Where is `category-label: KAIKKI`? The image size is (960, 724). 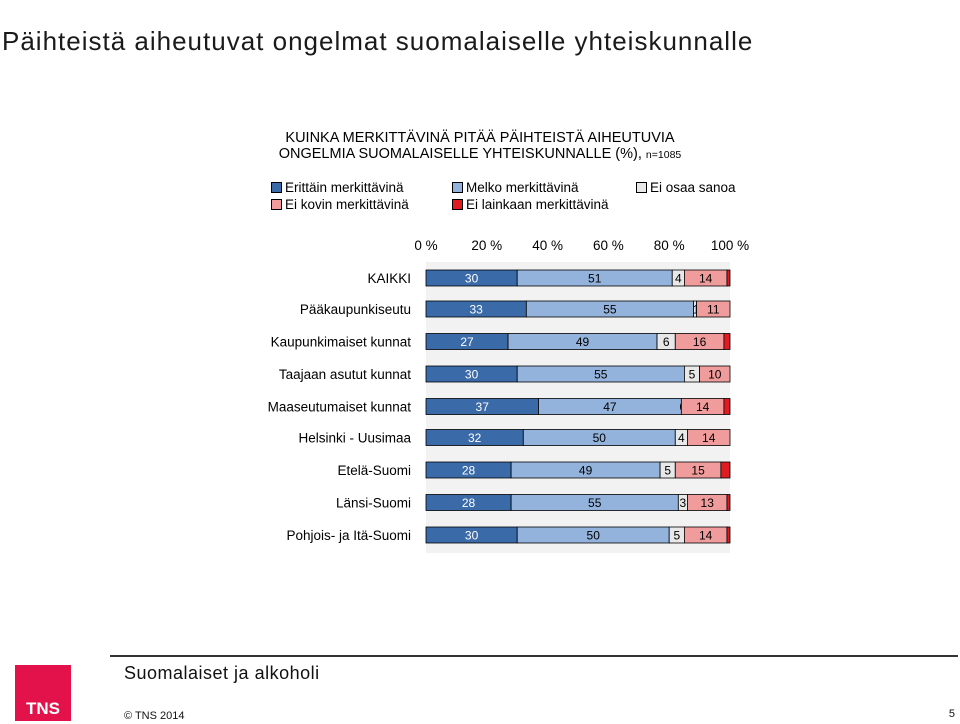
category-label: KAIKKI is located at coordinates (389, 278).